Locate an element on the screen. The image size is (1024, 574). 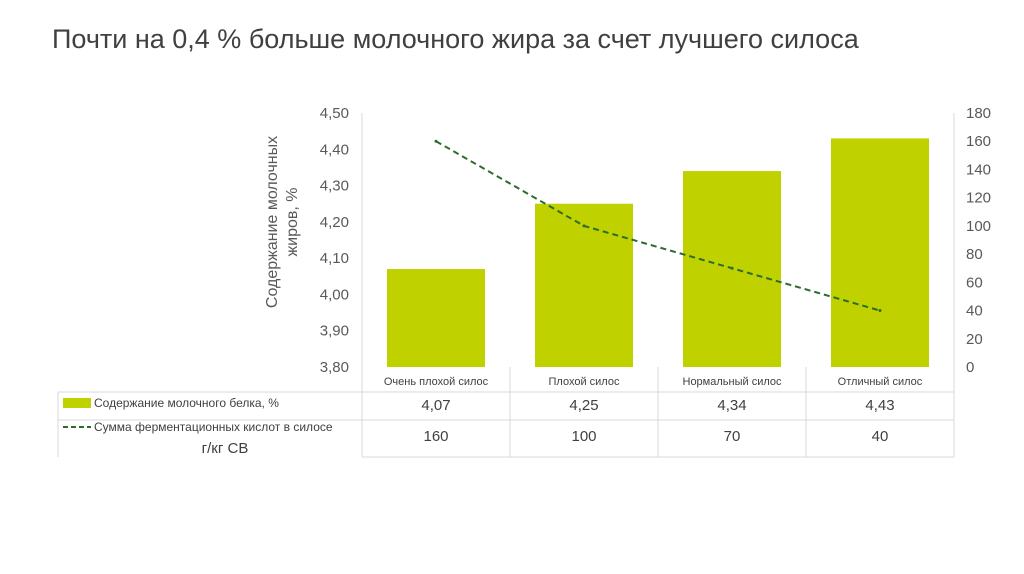
left-tick-label: 4,00 is located at coordinates (334, 294).